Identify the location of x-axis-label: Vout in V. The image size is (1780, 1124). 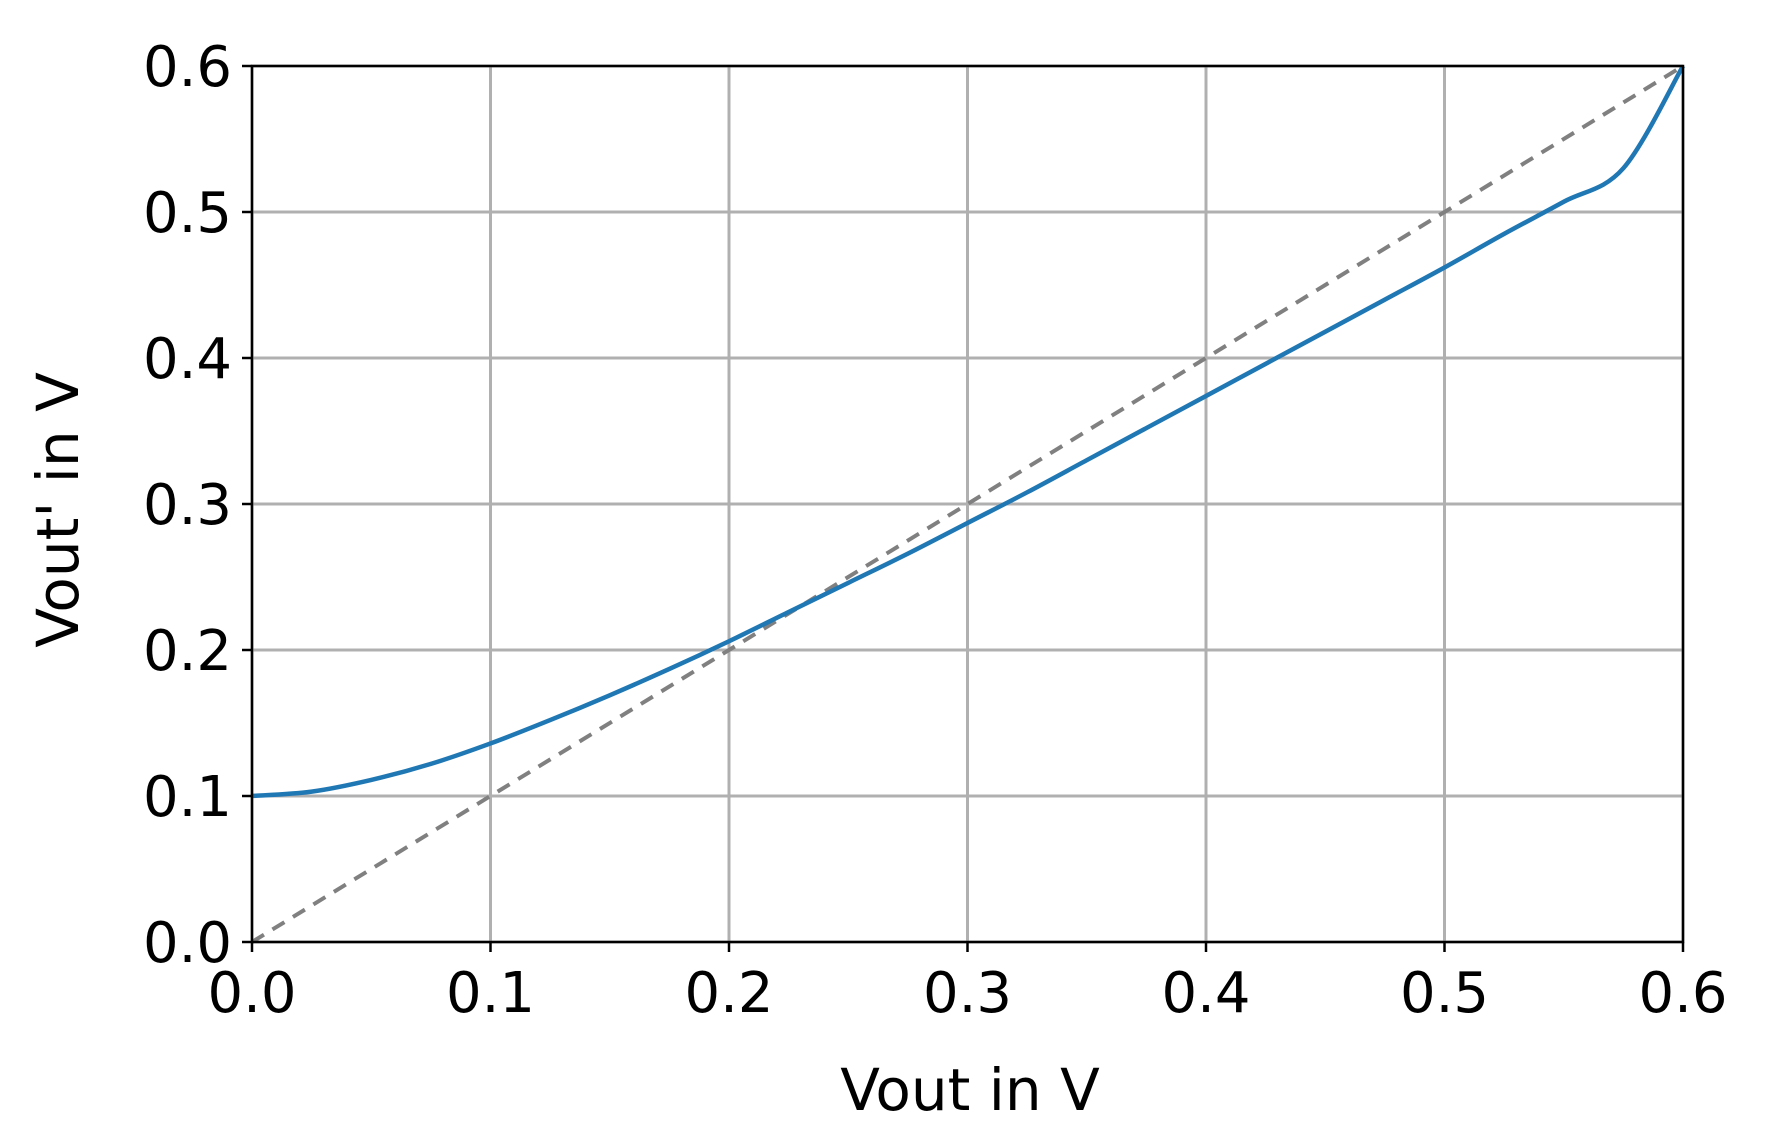
(970, 1090).